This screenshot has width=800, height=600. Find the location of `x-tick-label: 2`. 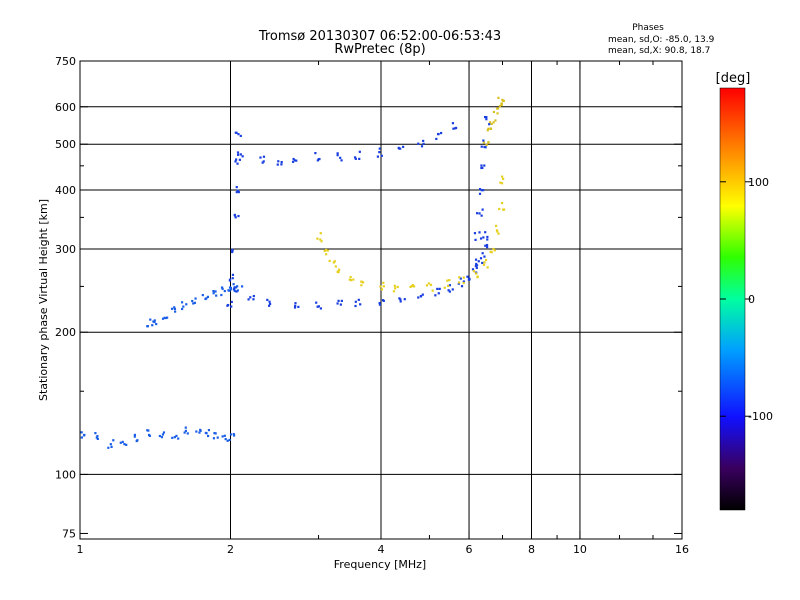

x-tick-label: 2 is located at coordinates (230, 549).